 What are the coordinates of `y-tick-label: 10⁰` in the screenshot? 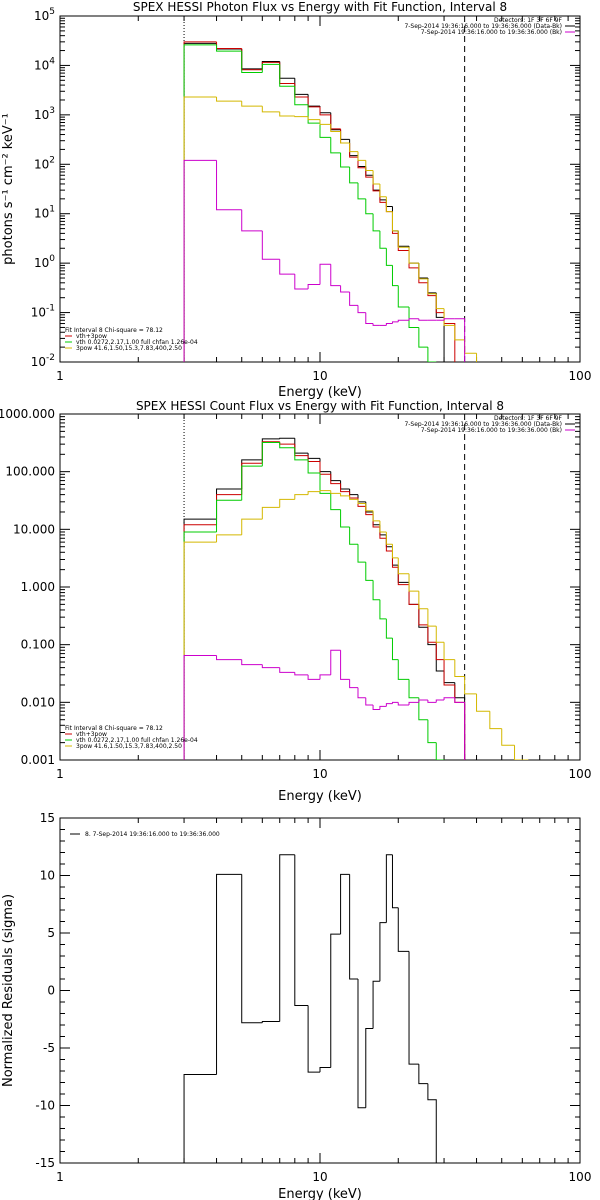 It's located at (44, 262).